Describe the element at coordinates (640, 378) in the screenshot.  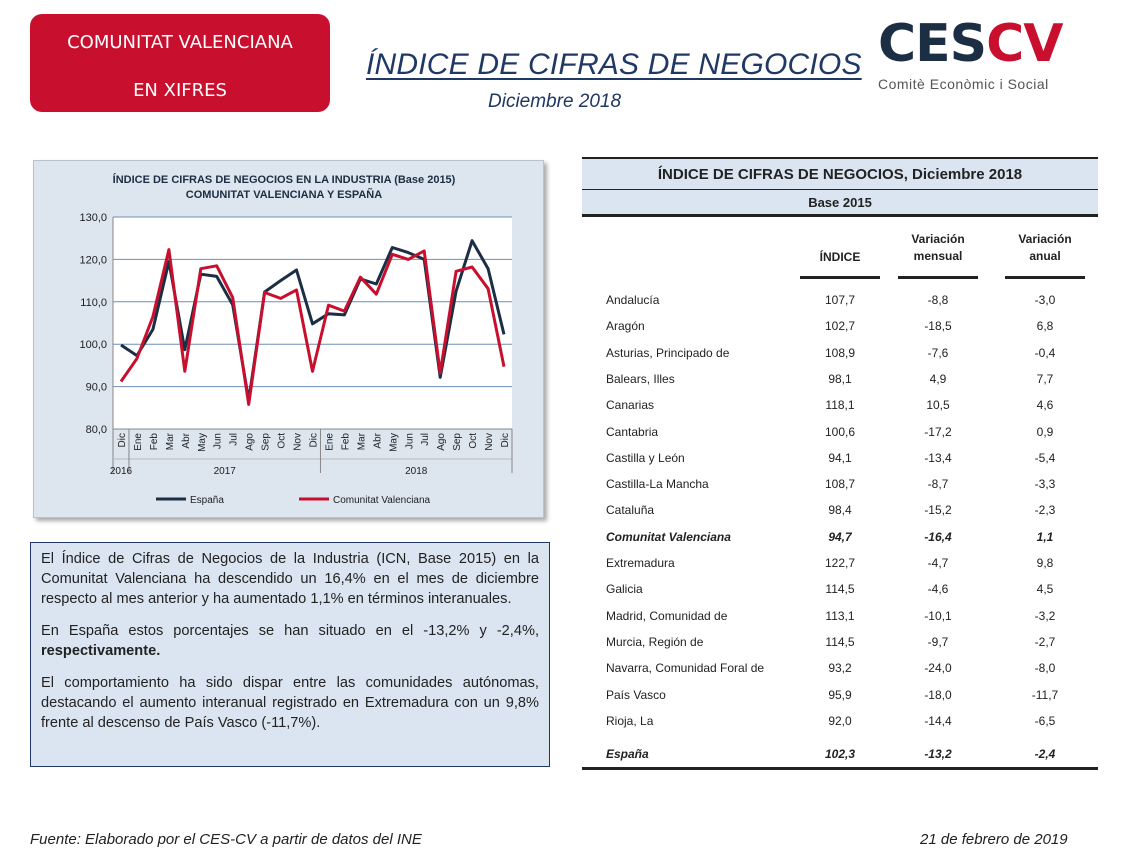
I see `row-region: Balears, Illes` at that location.